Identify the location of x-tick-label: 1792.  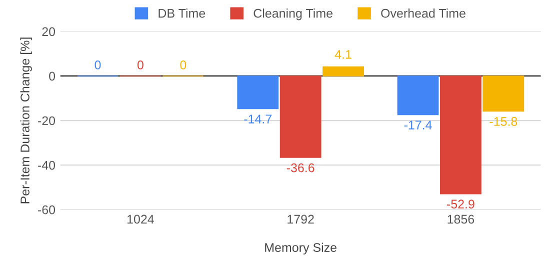
(301, 219).